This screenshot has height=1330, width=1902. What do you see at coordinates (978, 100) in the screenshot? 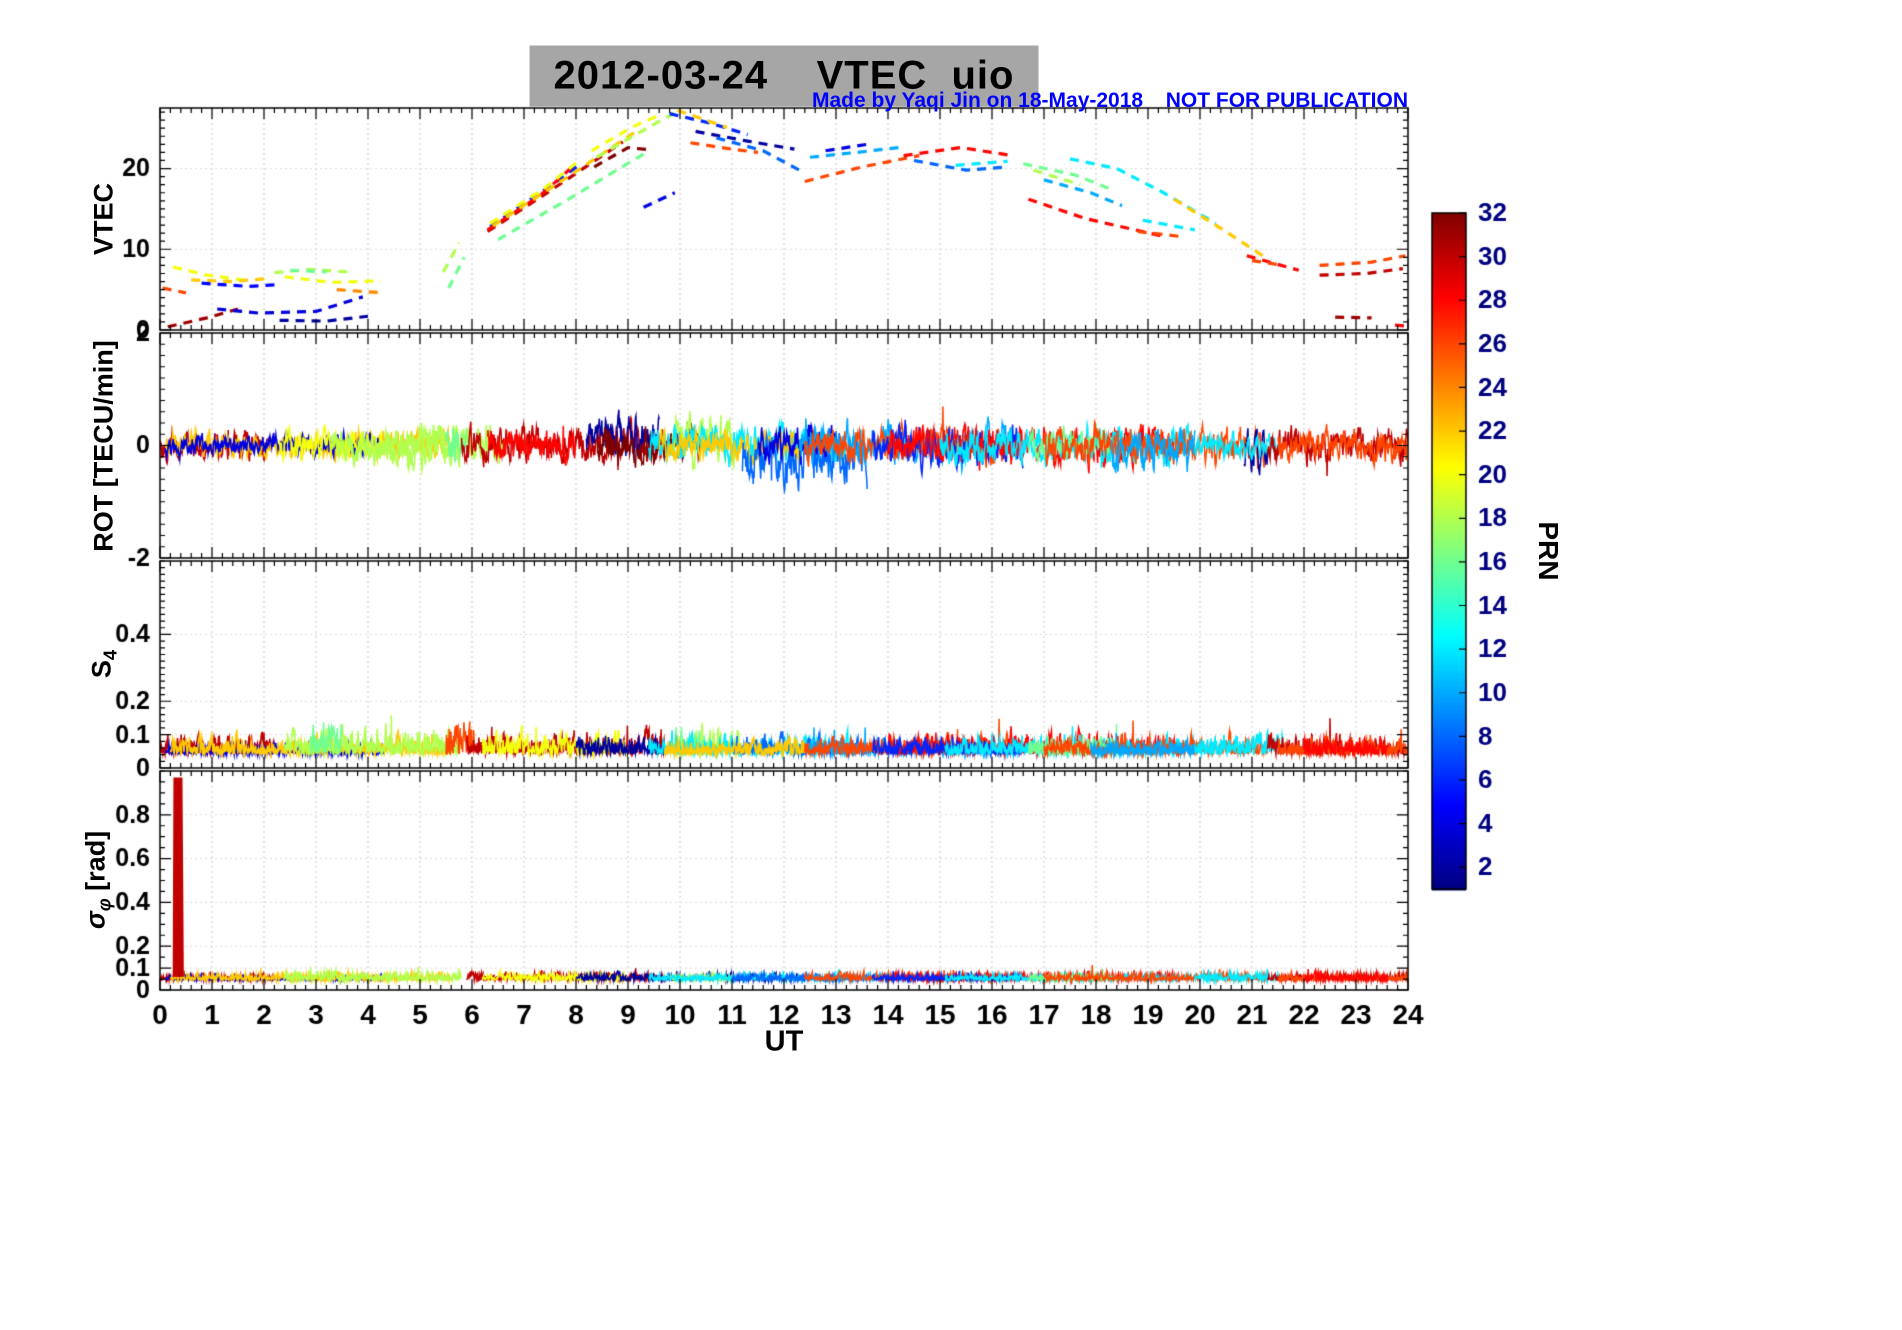
I see `made-by-text: Made by Yaqi Jin on 18-May-2018` at bounding box center [978, 100].